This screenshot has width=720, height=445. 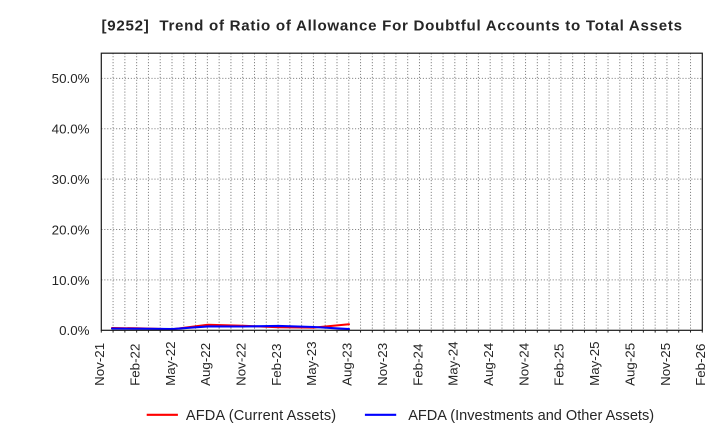 I want to click on svg-text: Nov-23, so click(x=382, y=364).